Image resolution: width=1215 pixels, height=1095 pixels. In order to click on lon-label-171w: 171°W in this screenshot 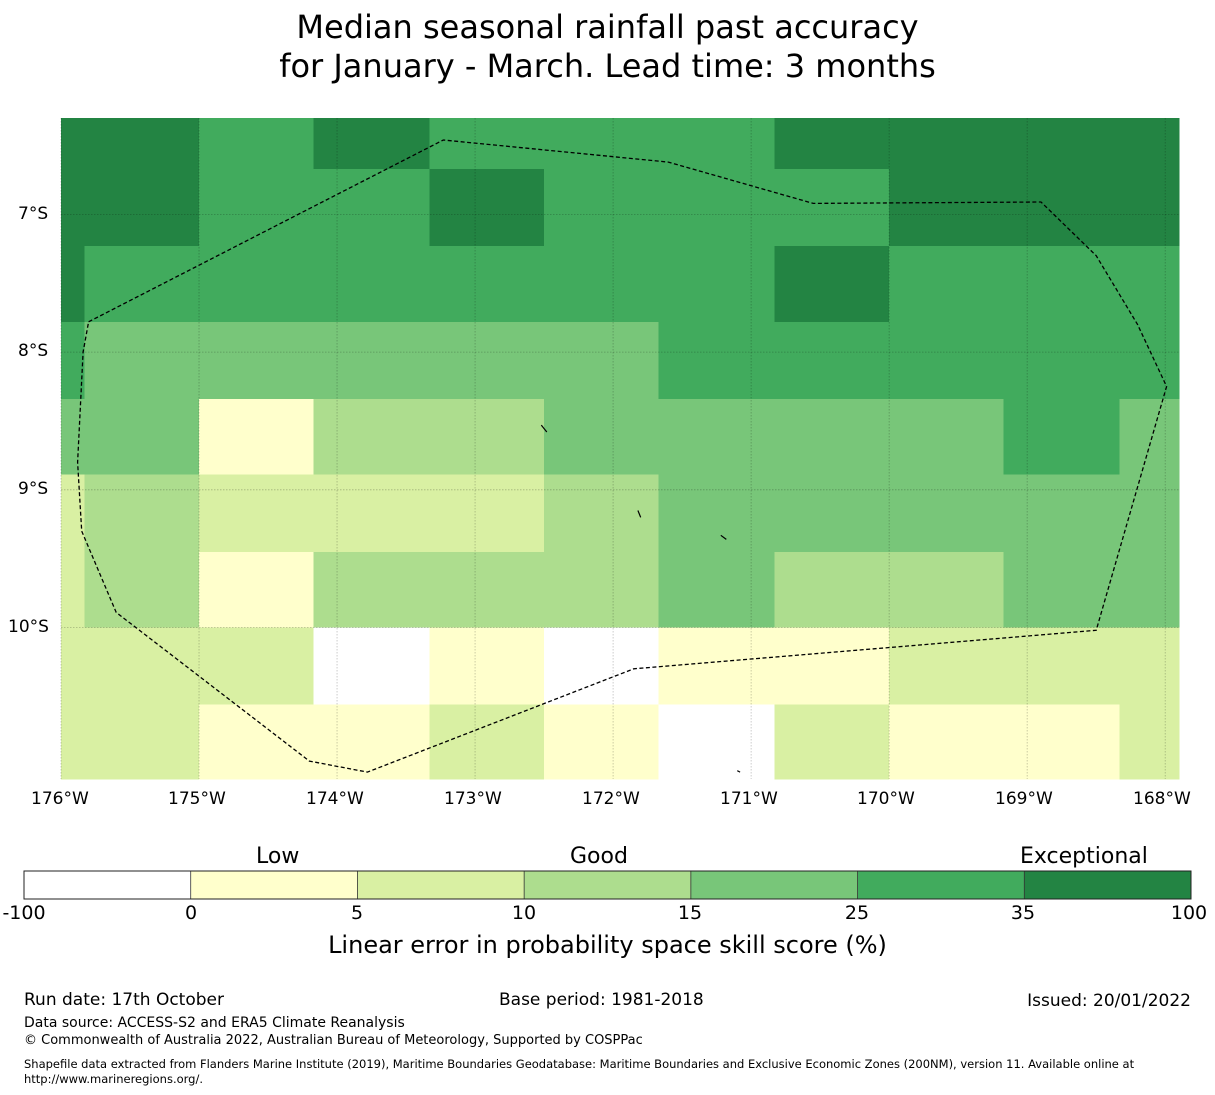, I will do `click(749, 799)`.